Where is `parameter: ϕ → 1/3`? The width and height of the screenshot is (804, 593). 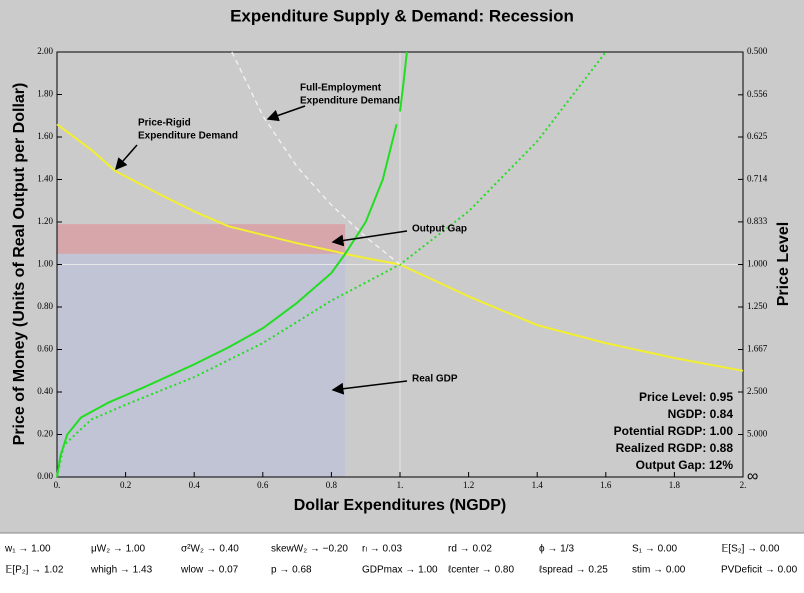
parameter: ϕ → 1/3 is located at coordinates (556, 549).